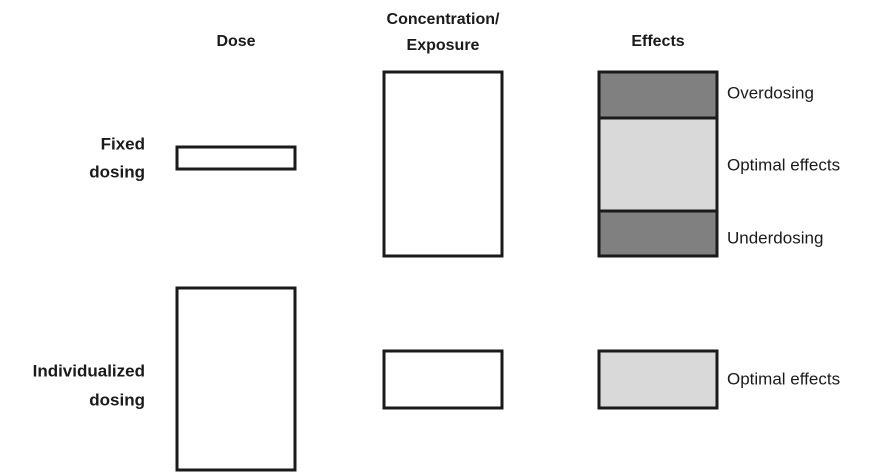 The width and height of the screenshot is (876, 473). What do you see at coordinates (235, 41) in the screenshot?
I see `column-header: Dose` at bounding box center [235, 41].